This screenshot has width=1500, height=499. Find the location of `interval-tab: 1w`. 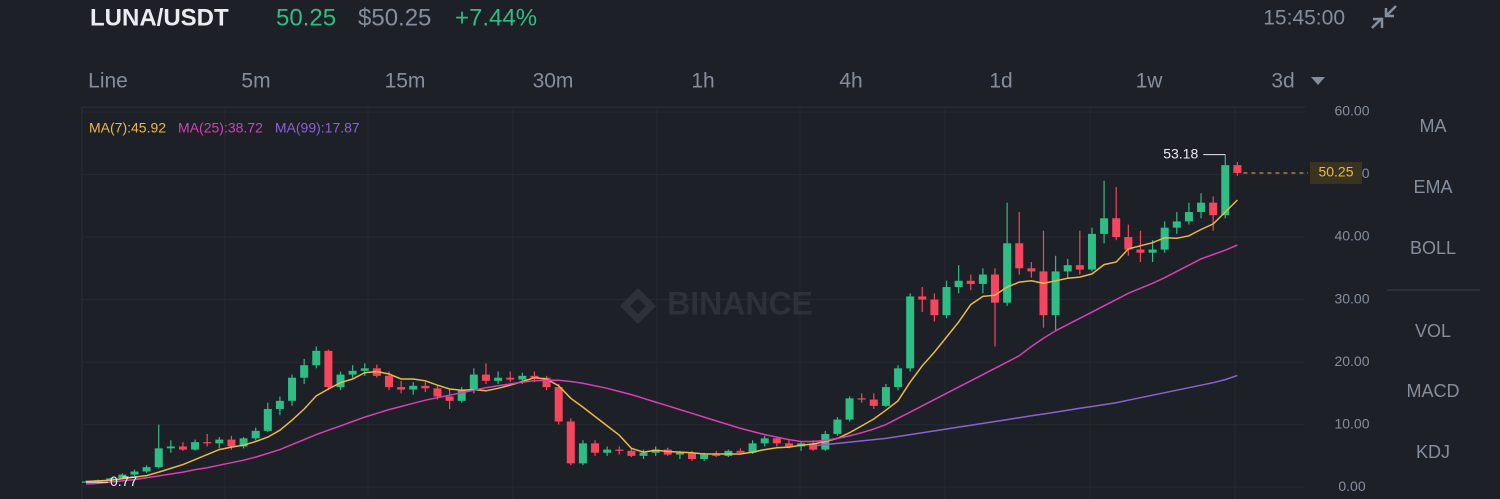

interval-tab: 1w is located at coordinates (1150, 81).